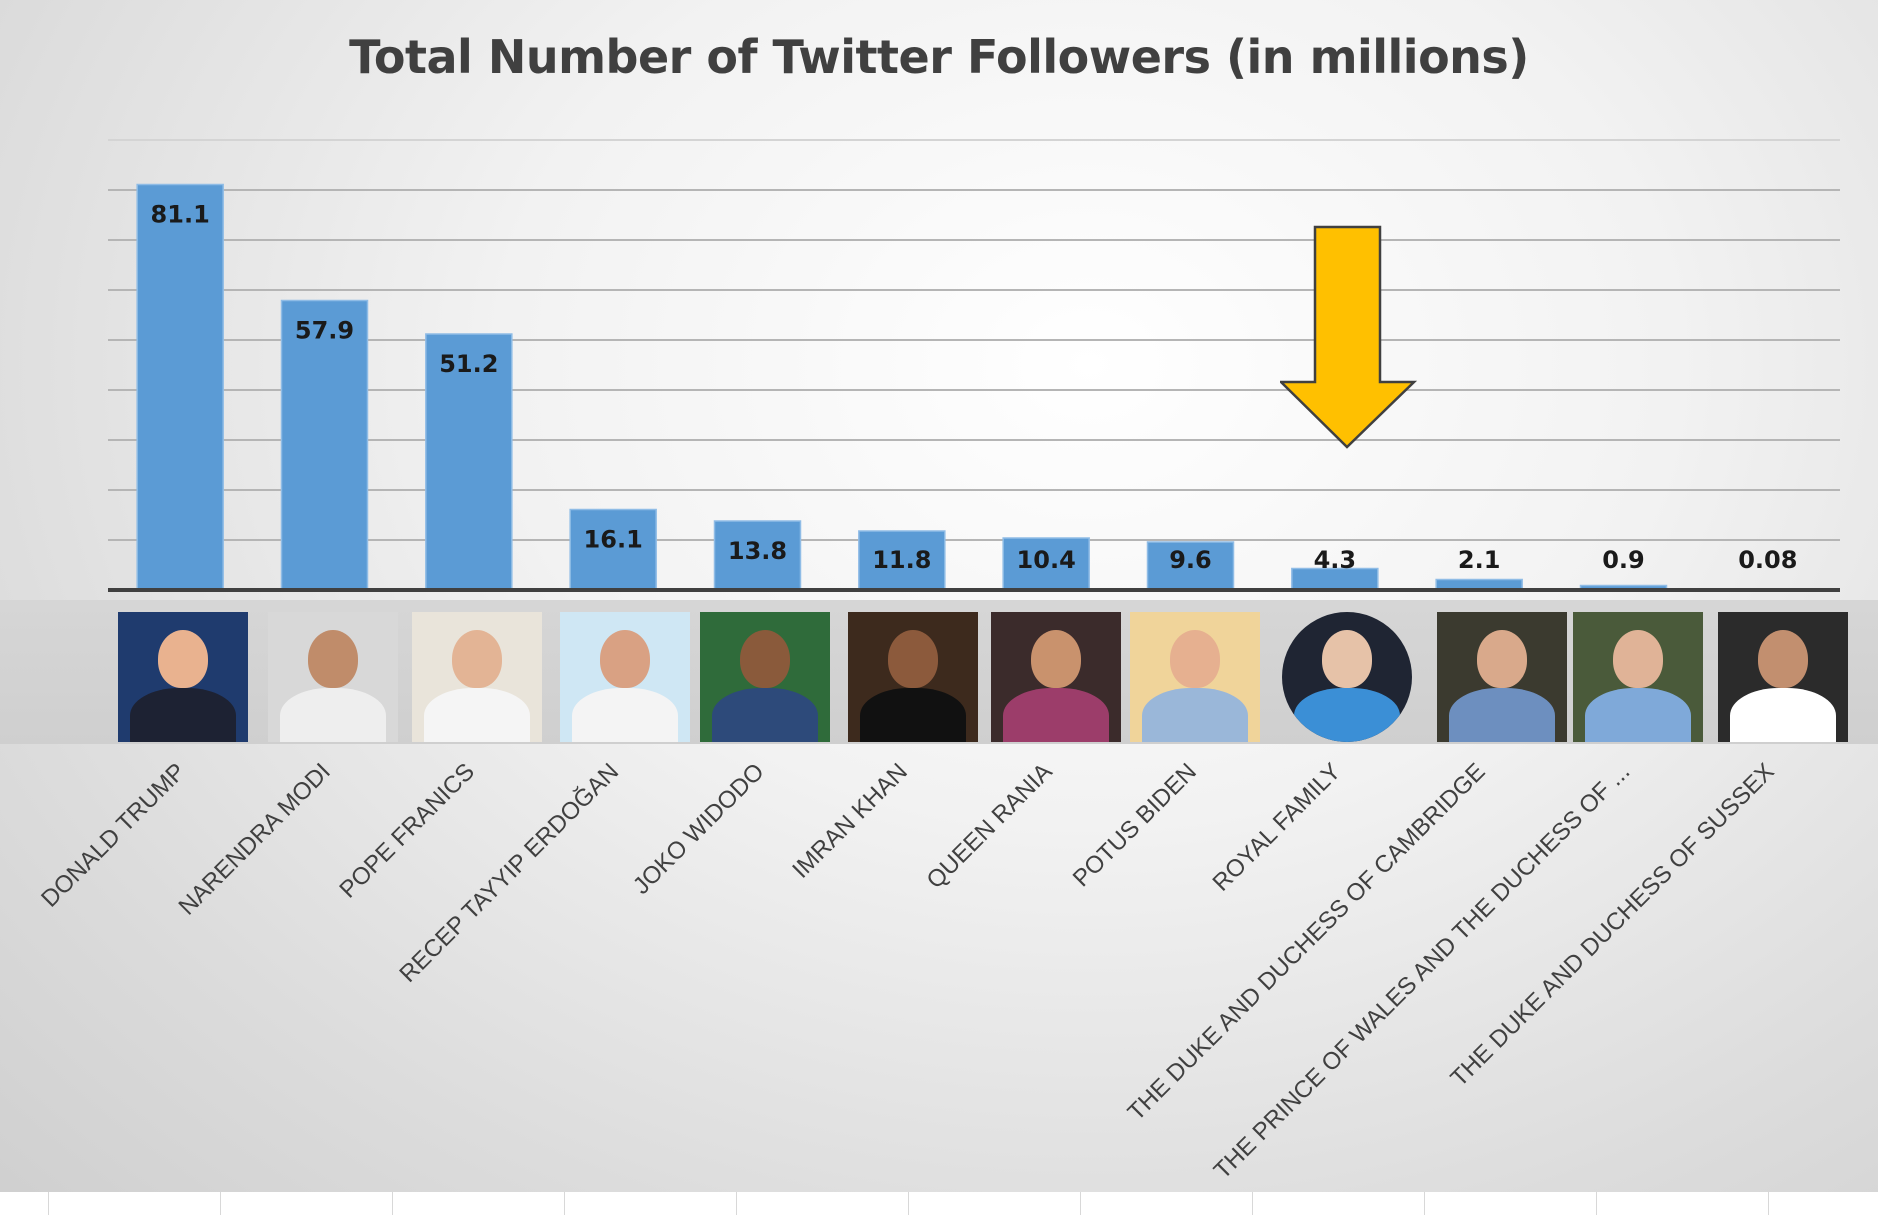 This screenshot has width=1878, height=1215. I want to click on data-label-10: 0.9, so click(1623, 560).